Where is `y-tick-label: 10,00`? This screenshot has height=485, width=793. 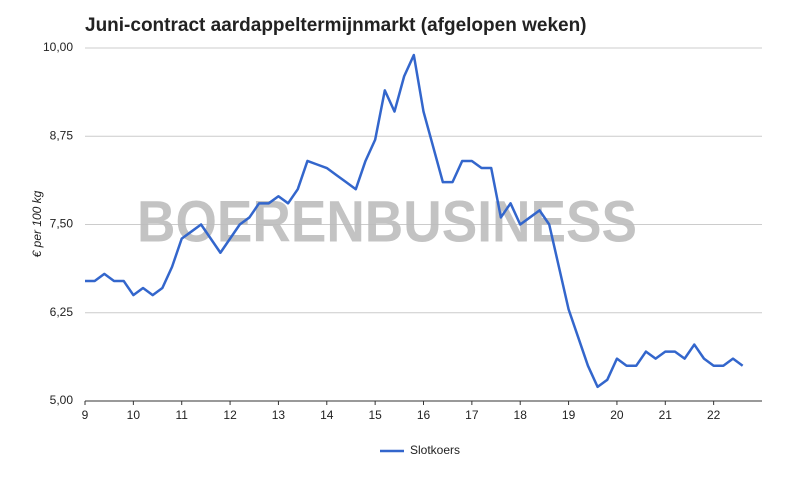 y-tick-label: 10,00 is located at coordinates (58, 47).